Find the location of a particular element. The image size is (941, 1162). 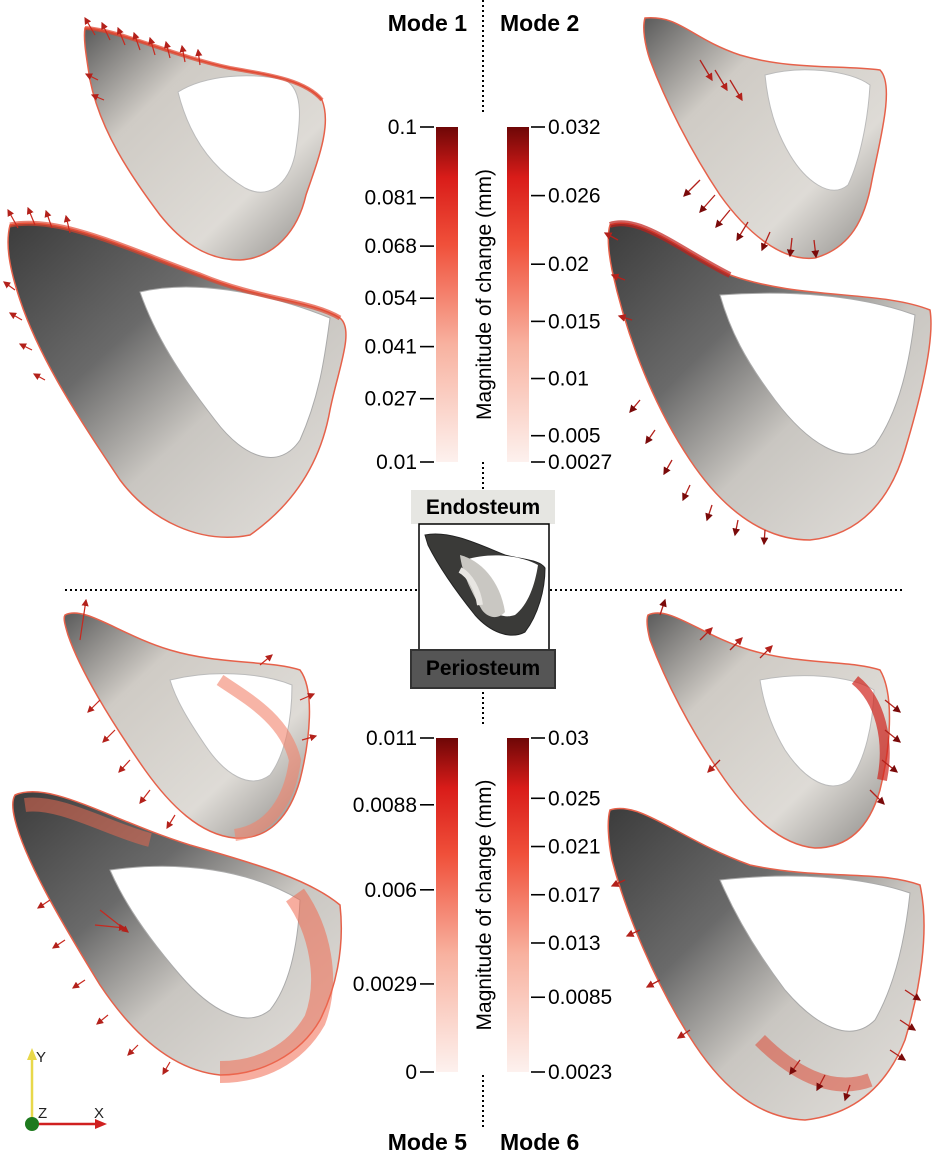

endosteum-label-box is located at coordinates (483, 507).